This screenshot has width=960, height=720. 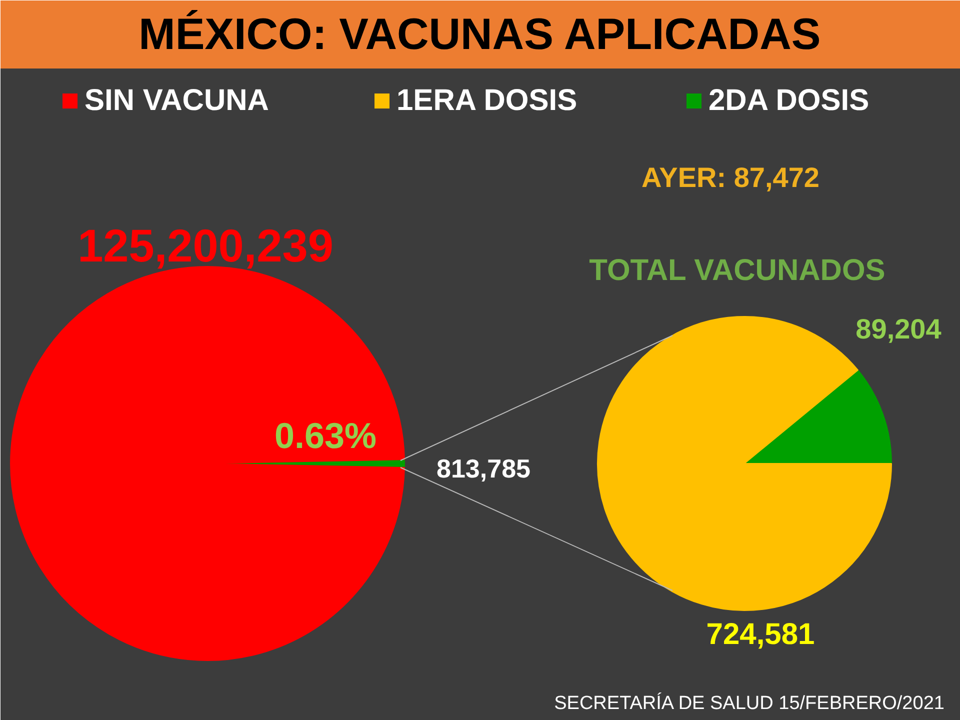 I want to click on text: TOTAL VACUNADOS, so click(x=737, y=270).